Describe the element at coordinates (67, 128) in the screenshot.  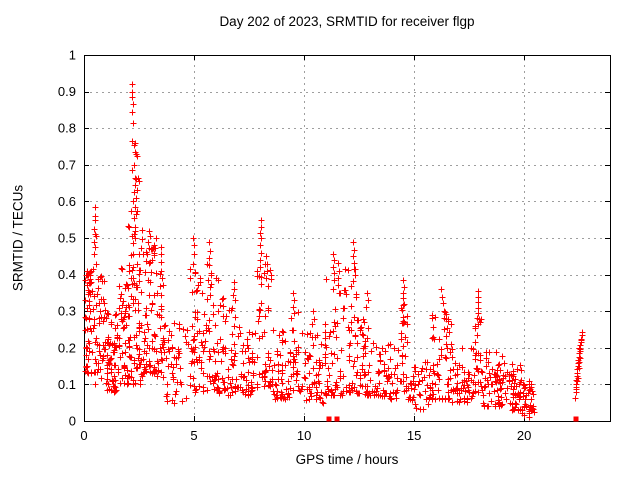
I see `y-tick-label: 0.8` at that location.